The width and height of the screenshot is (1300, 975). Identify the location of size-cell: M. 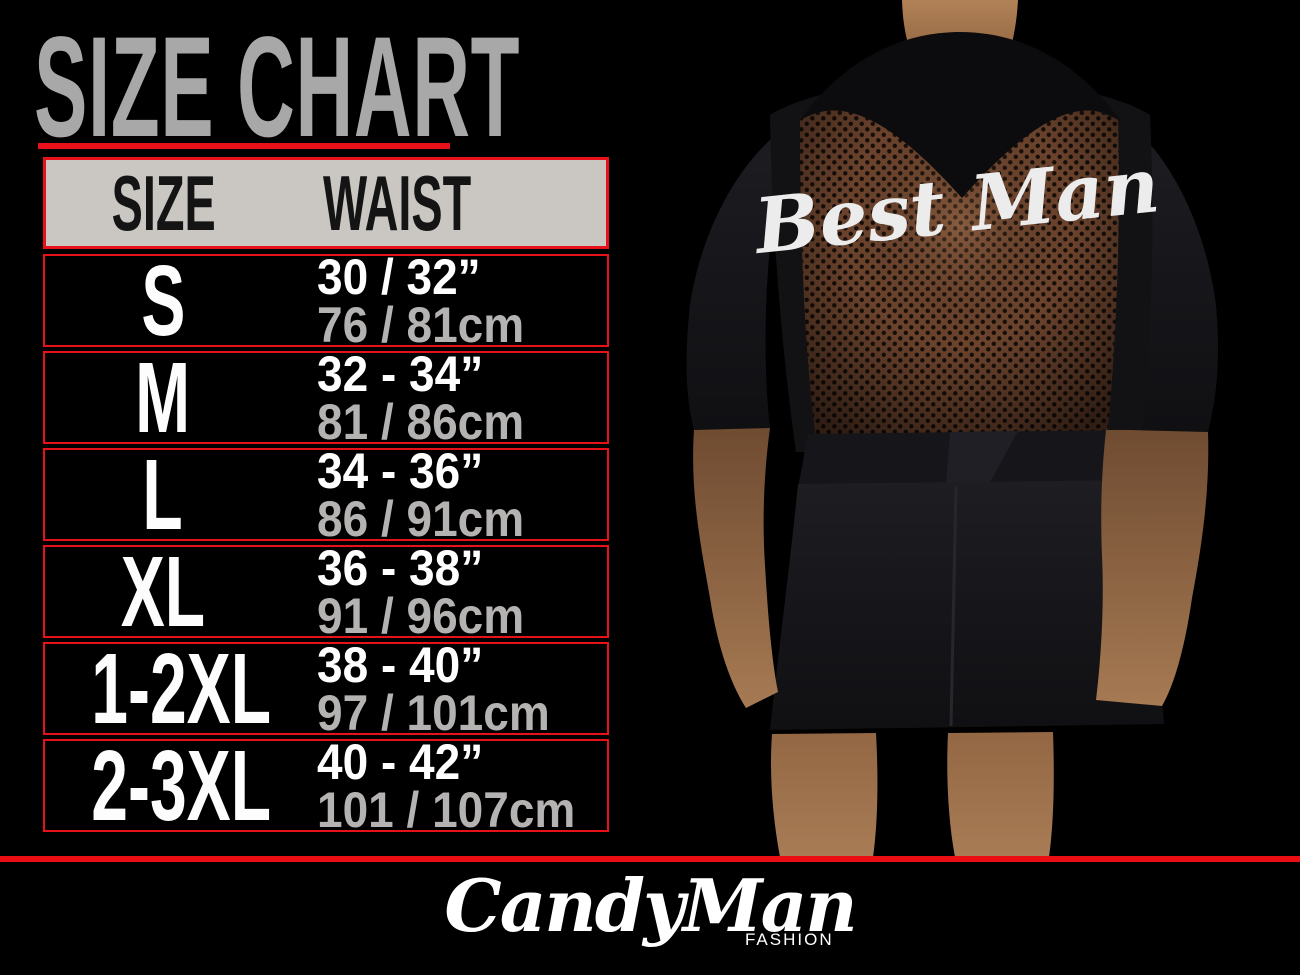
(163, 397).